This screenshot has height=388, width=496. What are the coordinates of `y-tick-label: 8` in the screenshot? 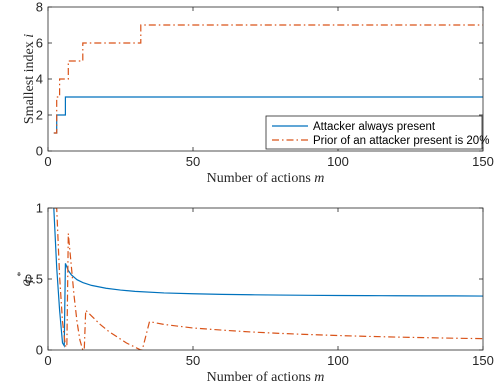 It's located at (39, 7).